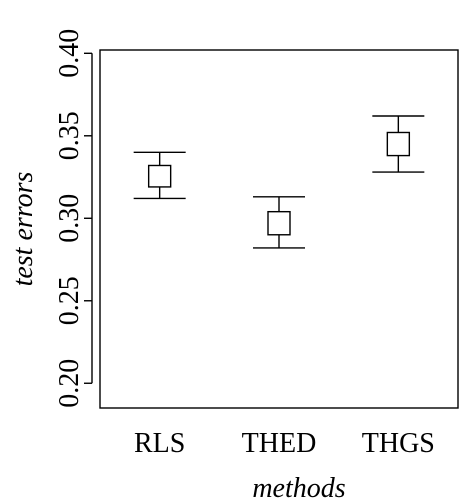 The height and width of the screenshot is (504, 475). I want to click on y-tick-label: 0.20, so click(69, 383).